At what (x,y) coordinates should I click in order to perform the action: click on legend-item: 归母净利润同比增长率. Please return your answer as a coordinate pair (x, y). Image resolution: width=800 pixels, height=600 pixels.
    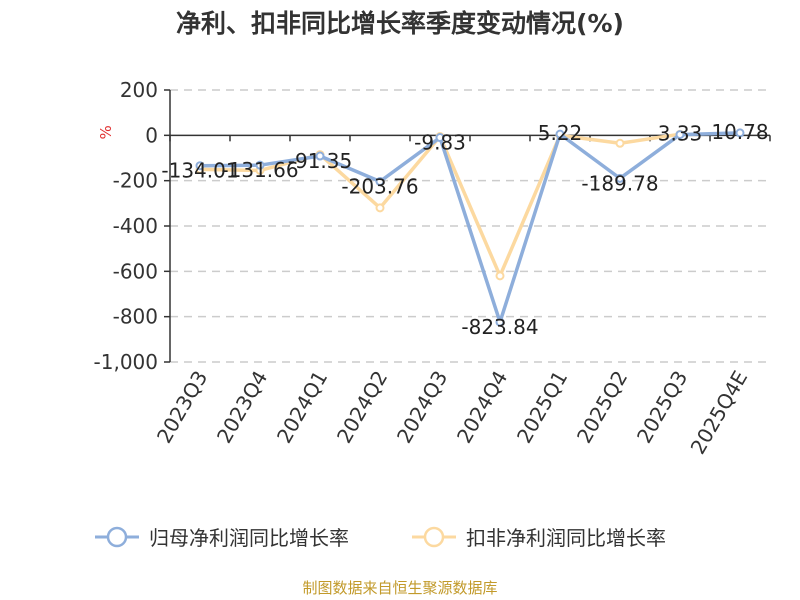
    Looking at the image, I should click on (222, 538).